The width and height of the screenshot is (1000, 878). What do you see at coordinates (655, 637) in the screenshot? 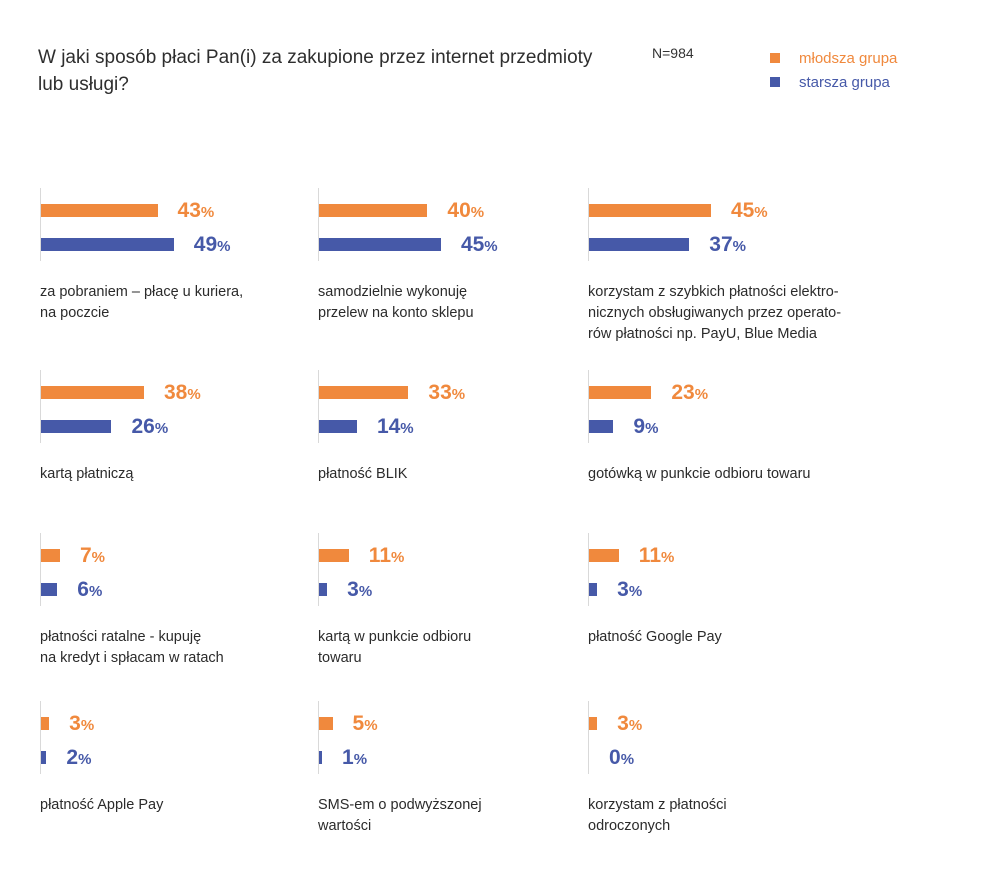
I see `category-label: płatność Google Pay` at bounding box center [655, 637].